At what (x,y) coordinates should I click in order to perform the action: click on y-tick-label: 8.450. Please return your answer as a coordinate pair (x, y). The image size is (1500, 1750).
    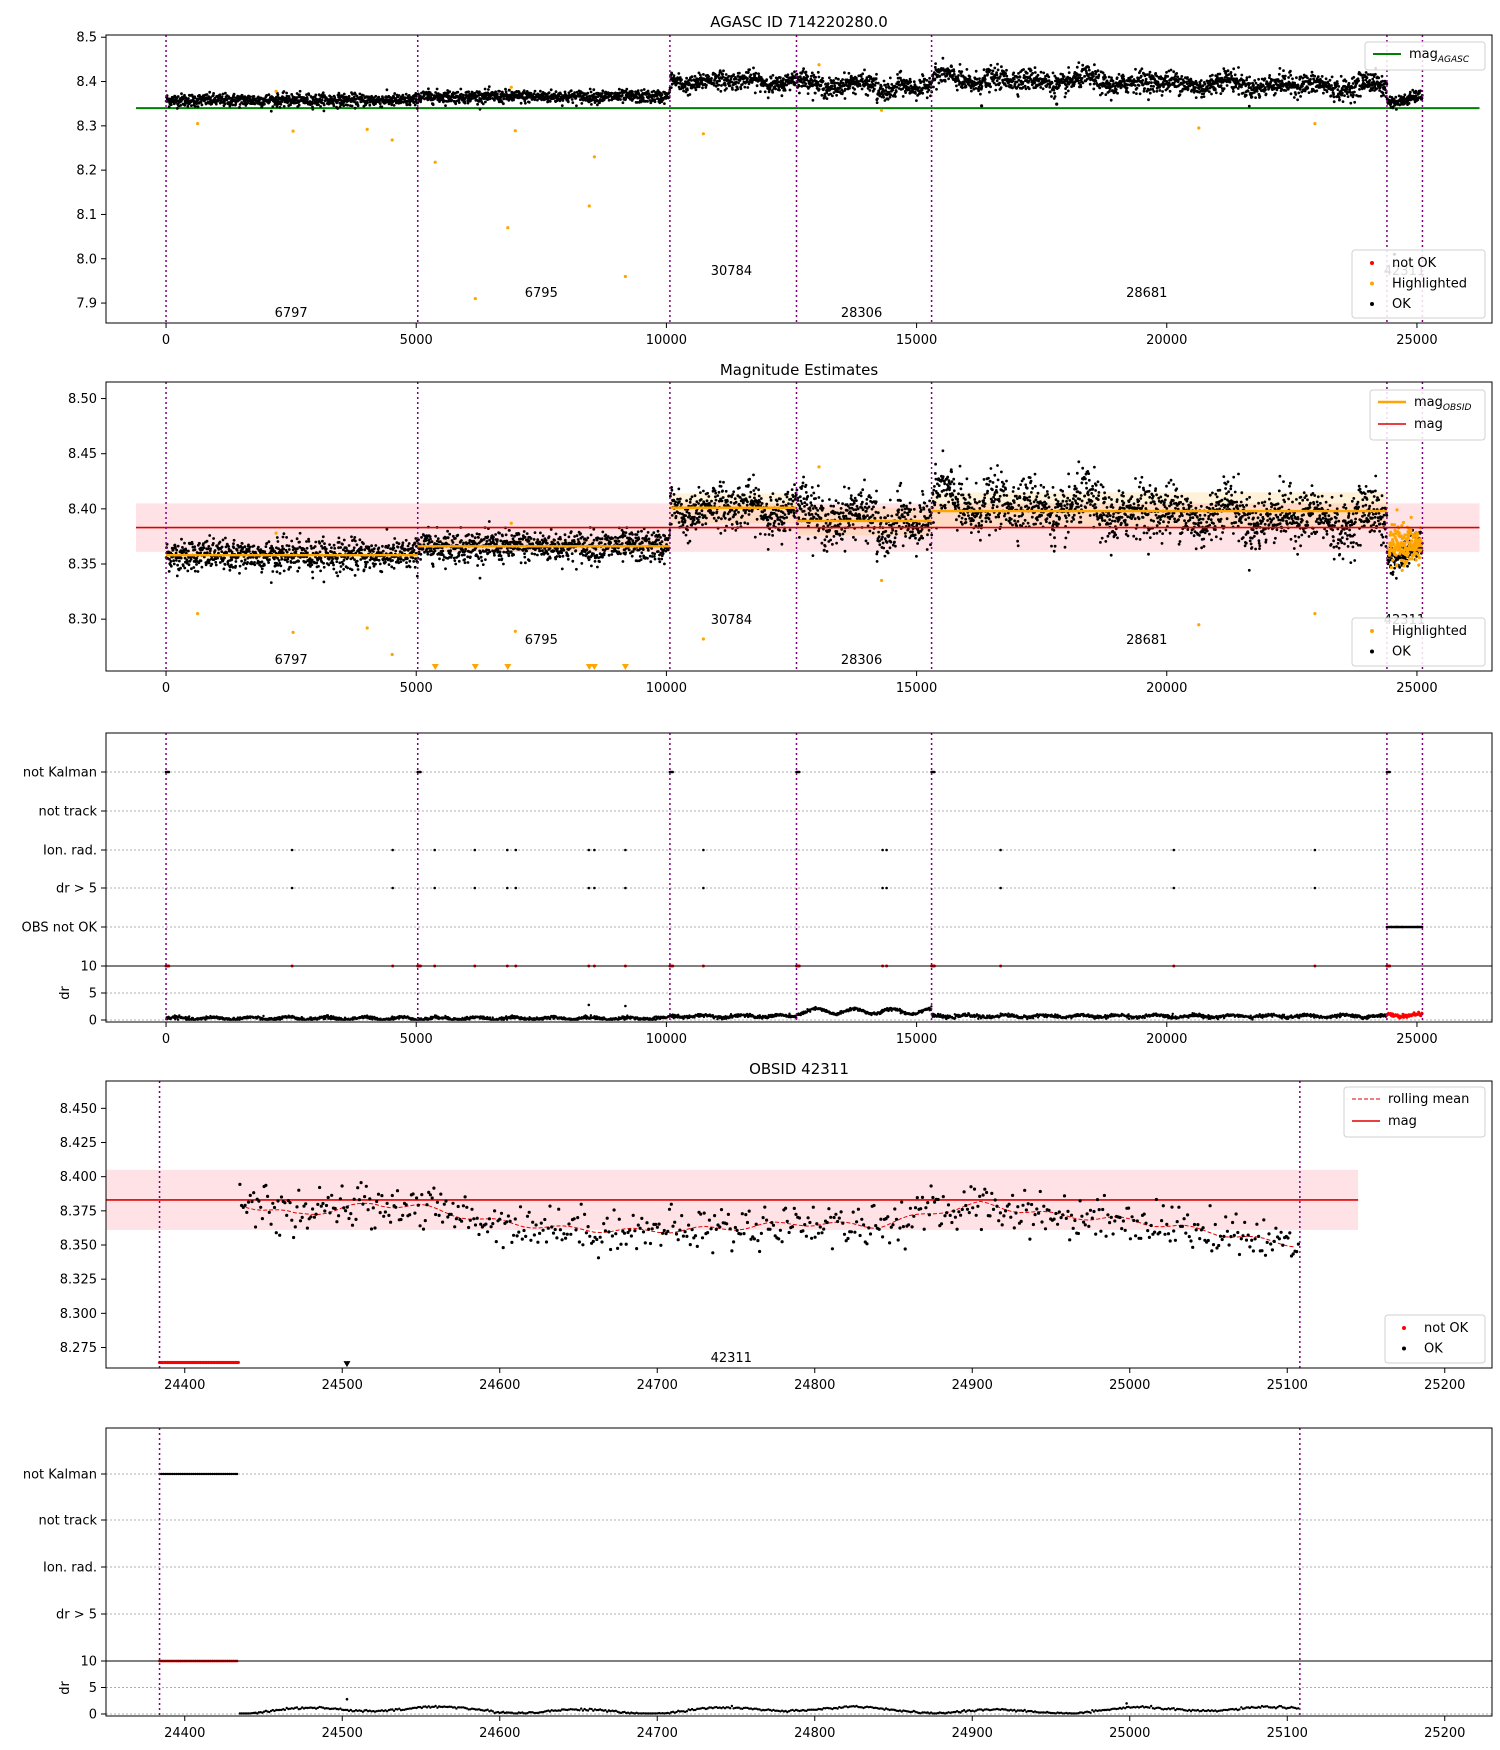
    Looking at the image, I should click on (78, 1109).